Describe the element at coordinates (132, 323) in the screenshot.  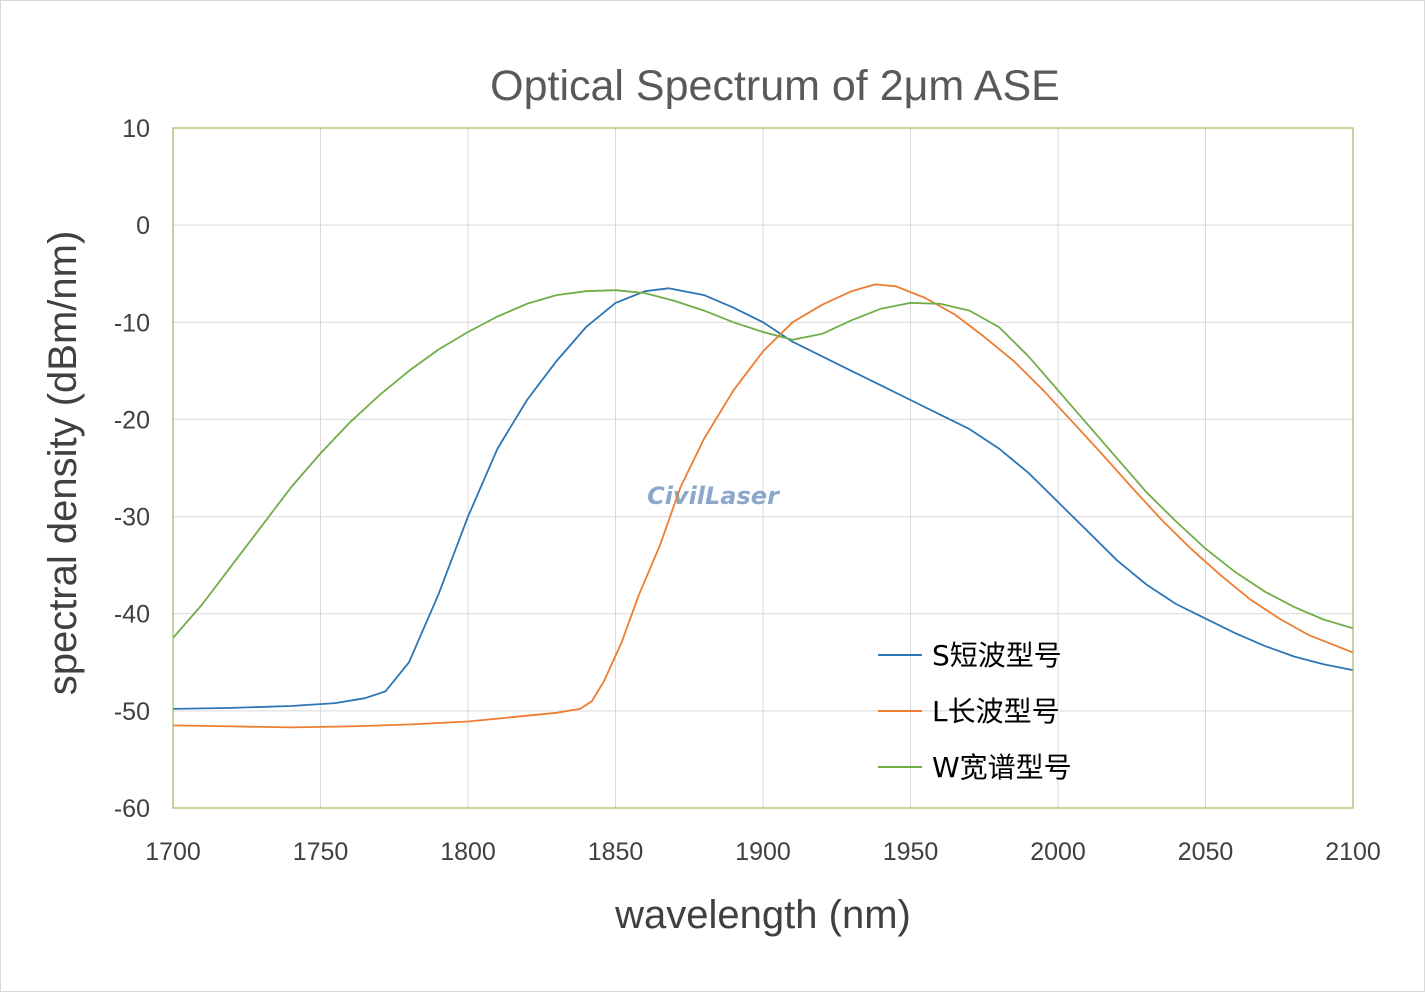
I see `y-tick-label: -10` at that location.